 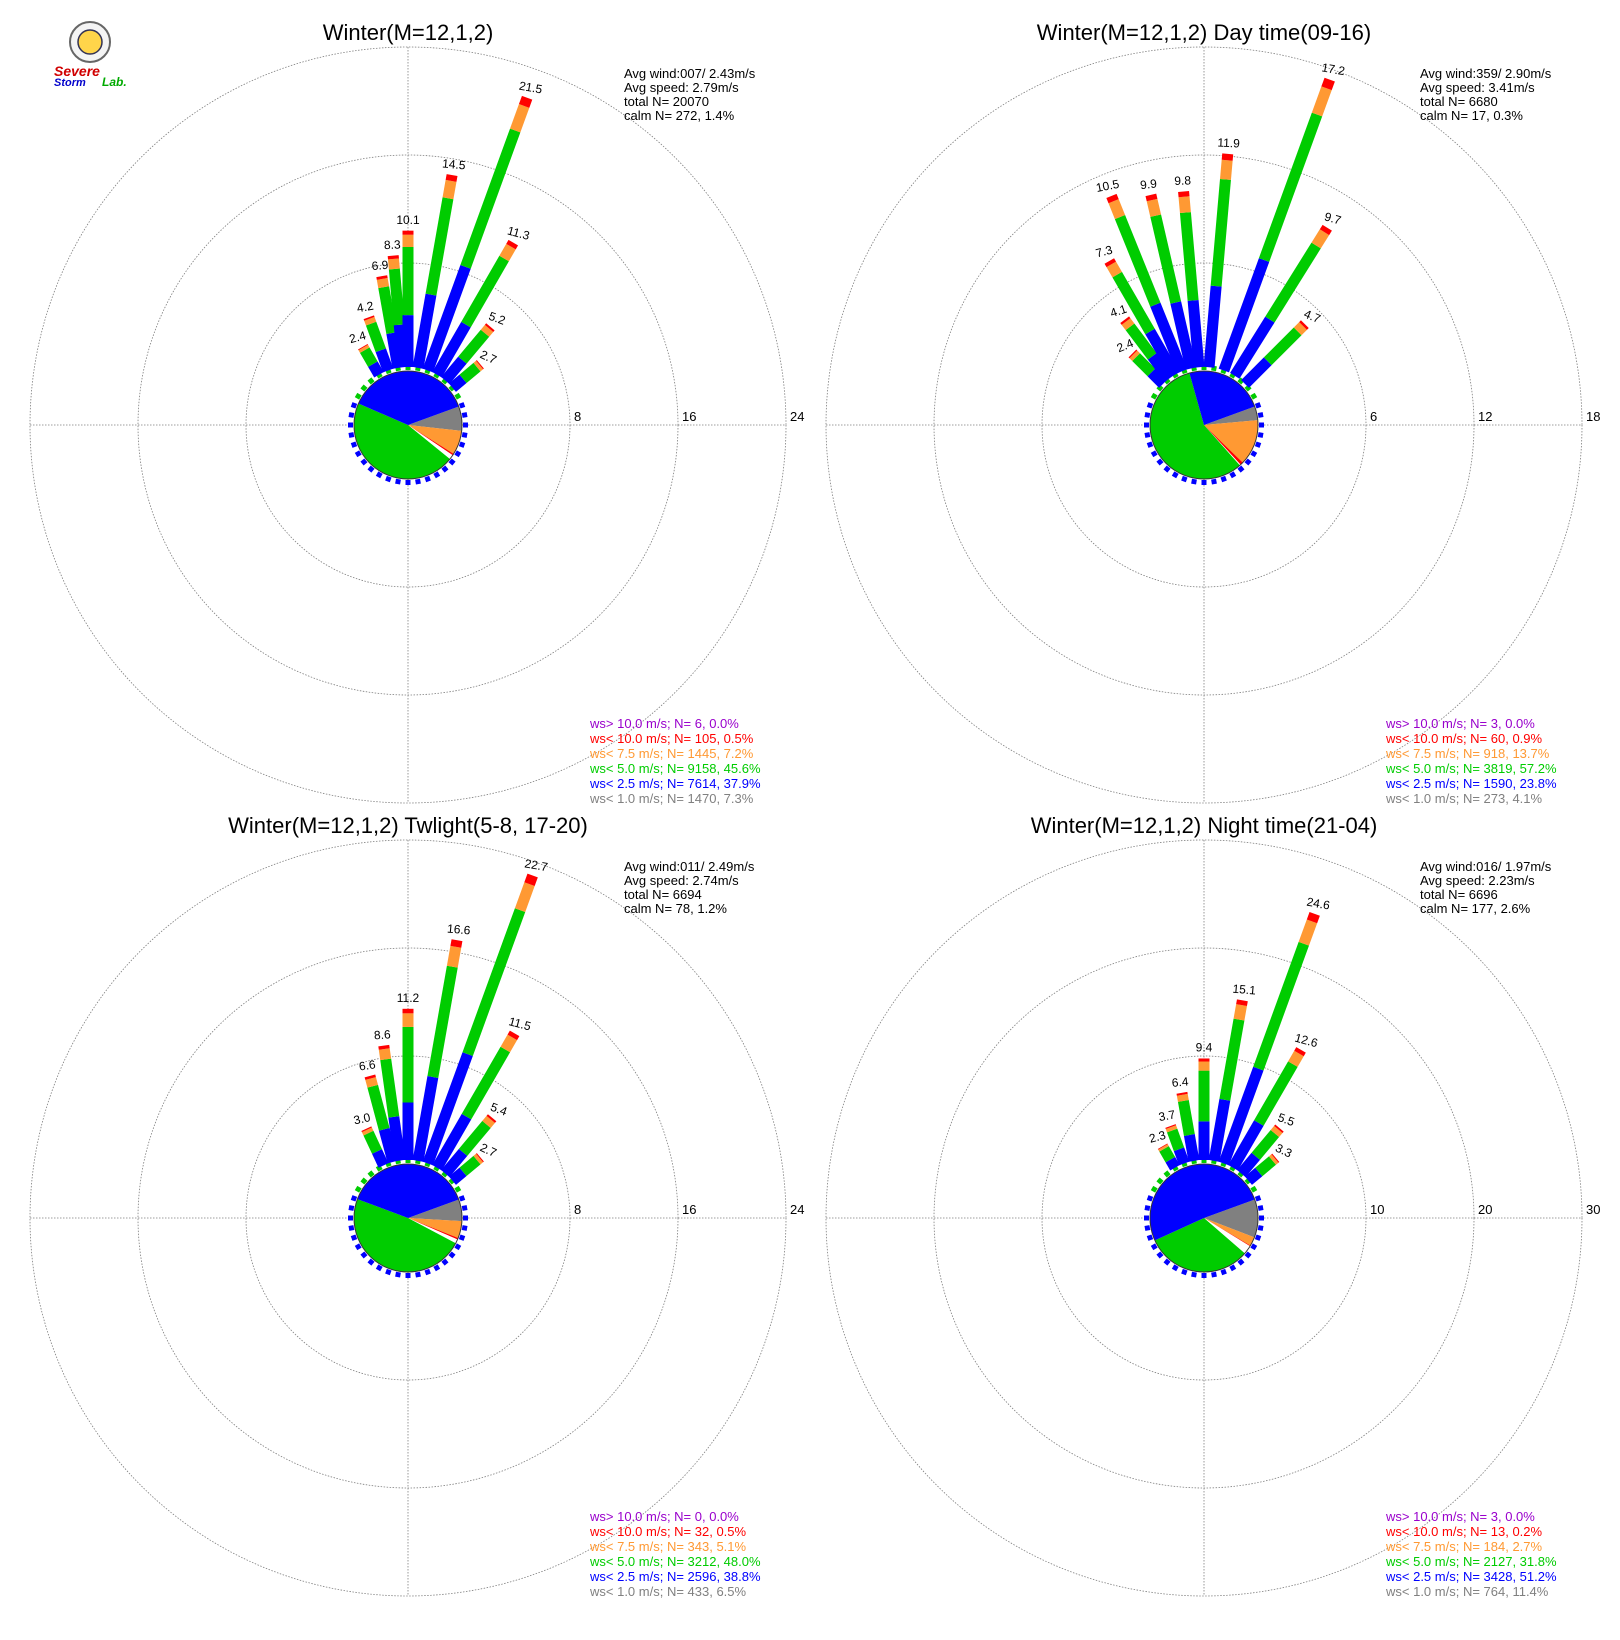 What do you see at coordinates (1306, 1041) in the screenshot?
I see `bar-label: 12.6` at bounding box center [1306, 1041].